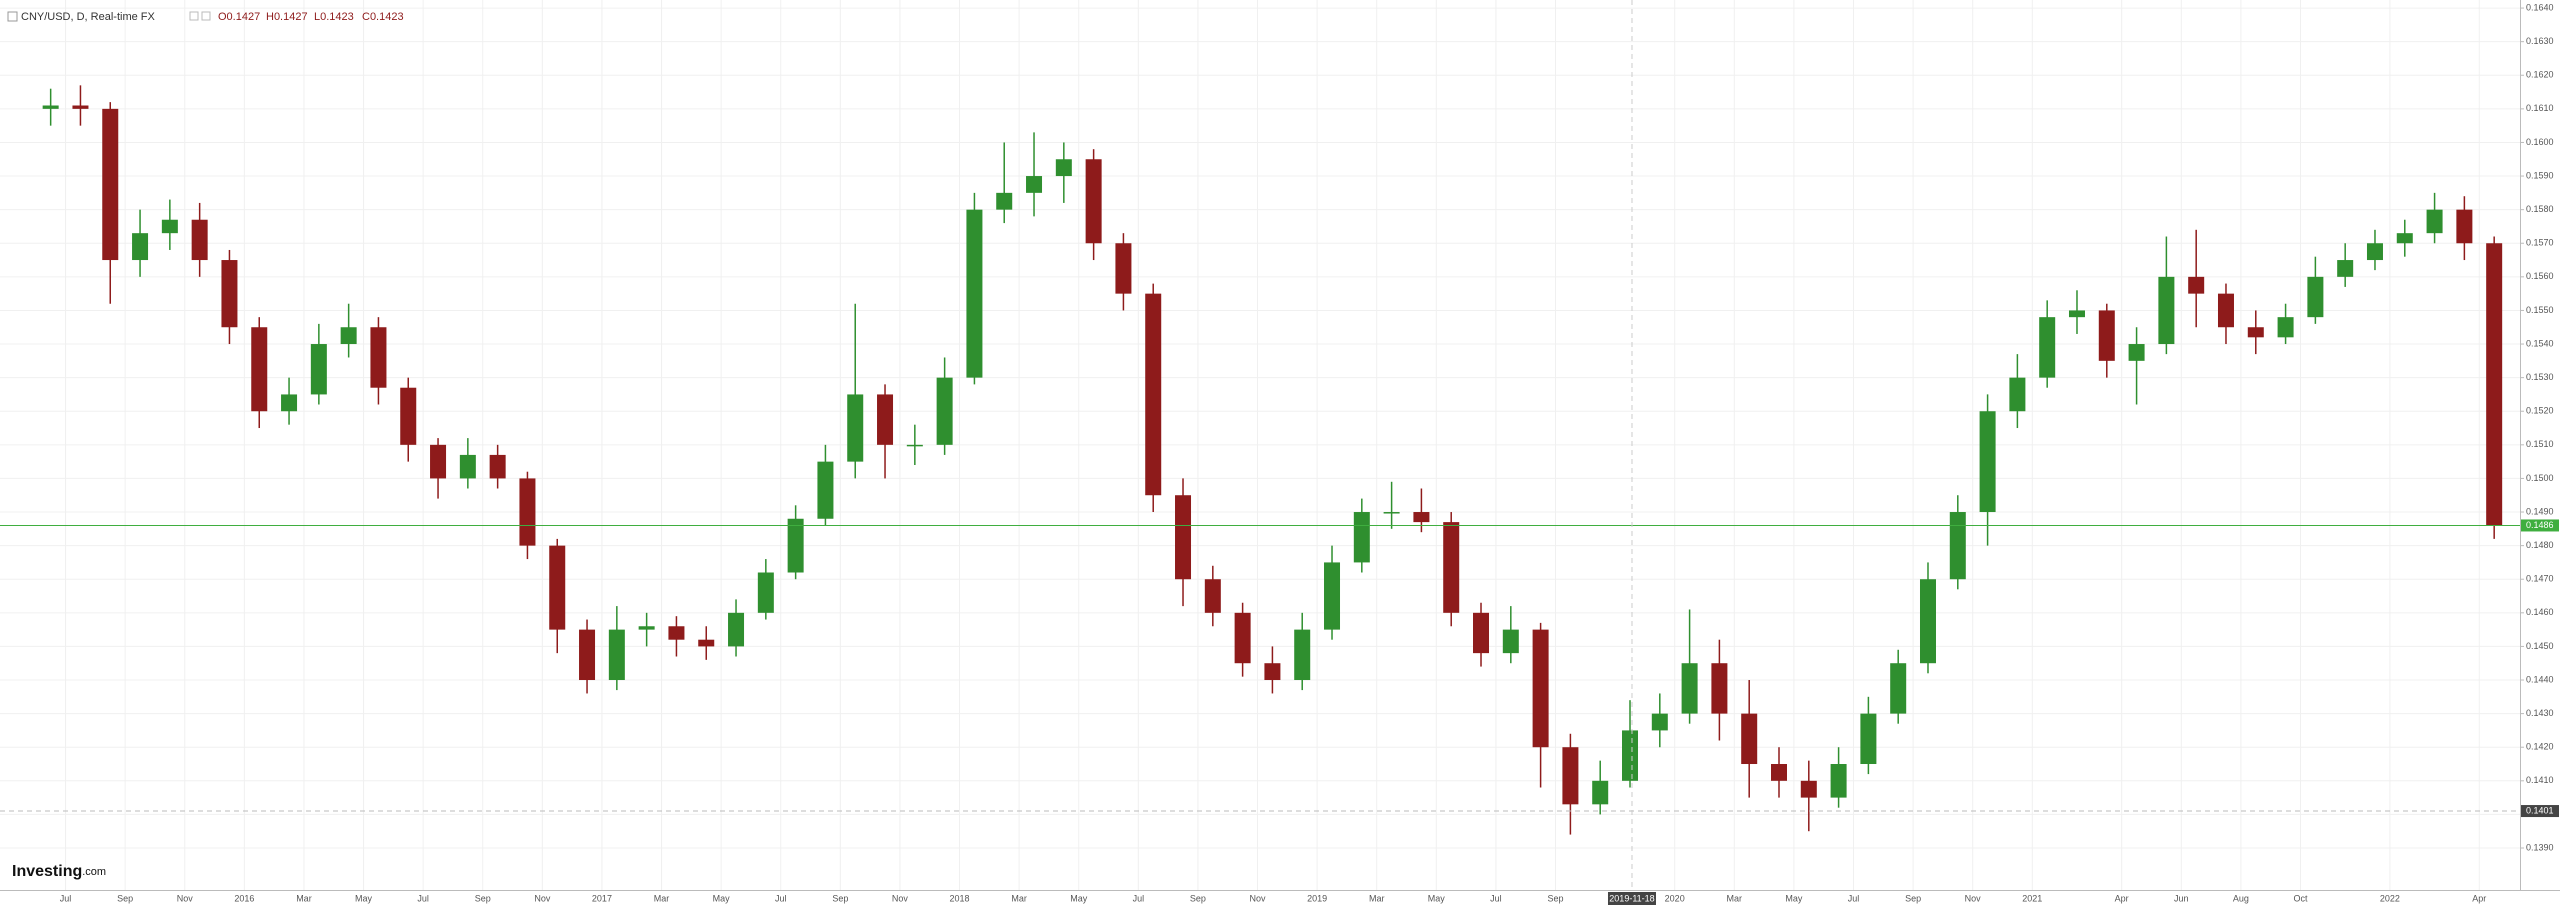  What do you see at coordinates (2540, 108) in the screenshot?
I see `y-tick-label: 0.1610` at bounding box center [2540, 108].